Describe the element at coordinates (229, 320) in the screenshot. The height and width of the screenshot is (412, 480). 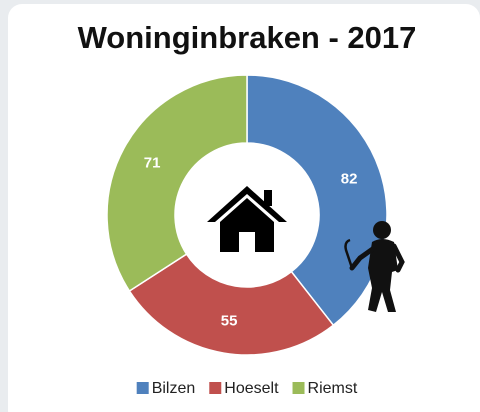
I see `data-label: 55` at that location.